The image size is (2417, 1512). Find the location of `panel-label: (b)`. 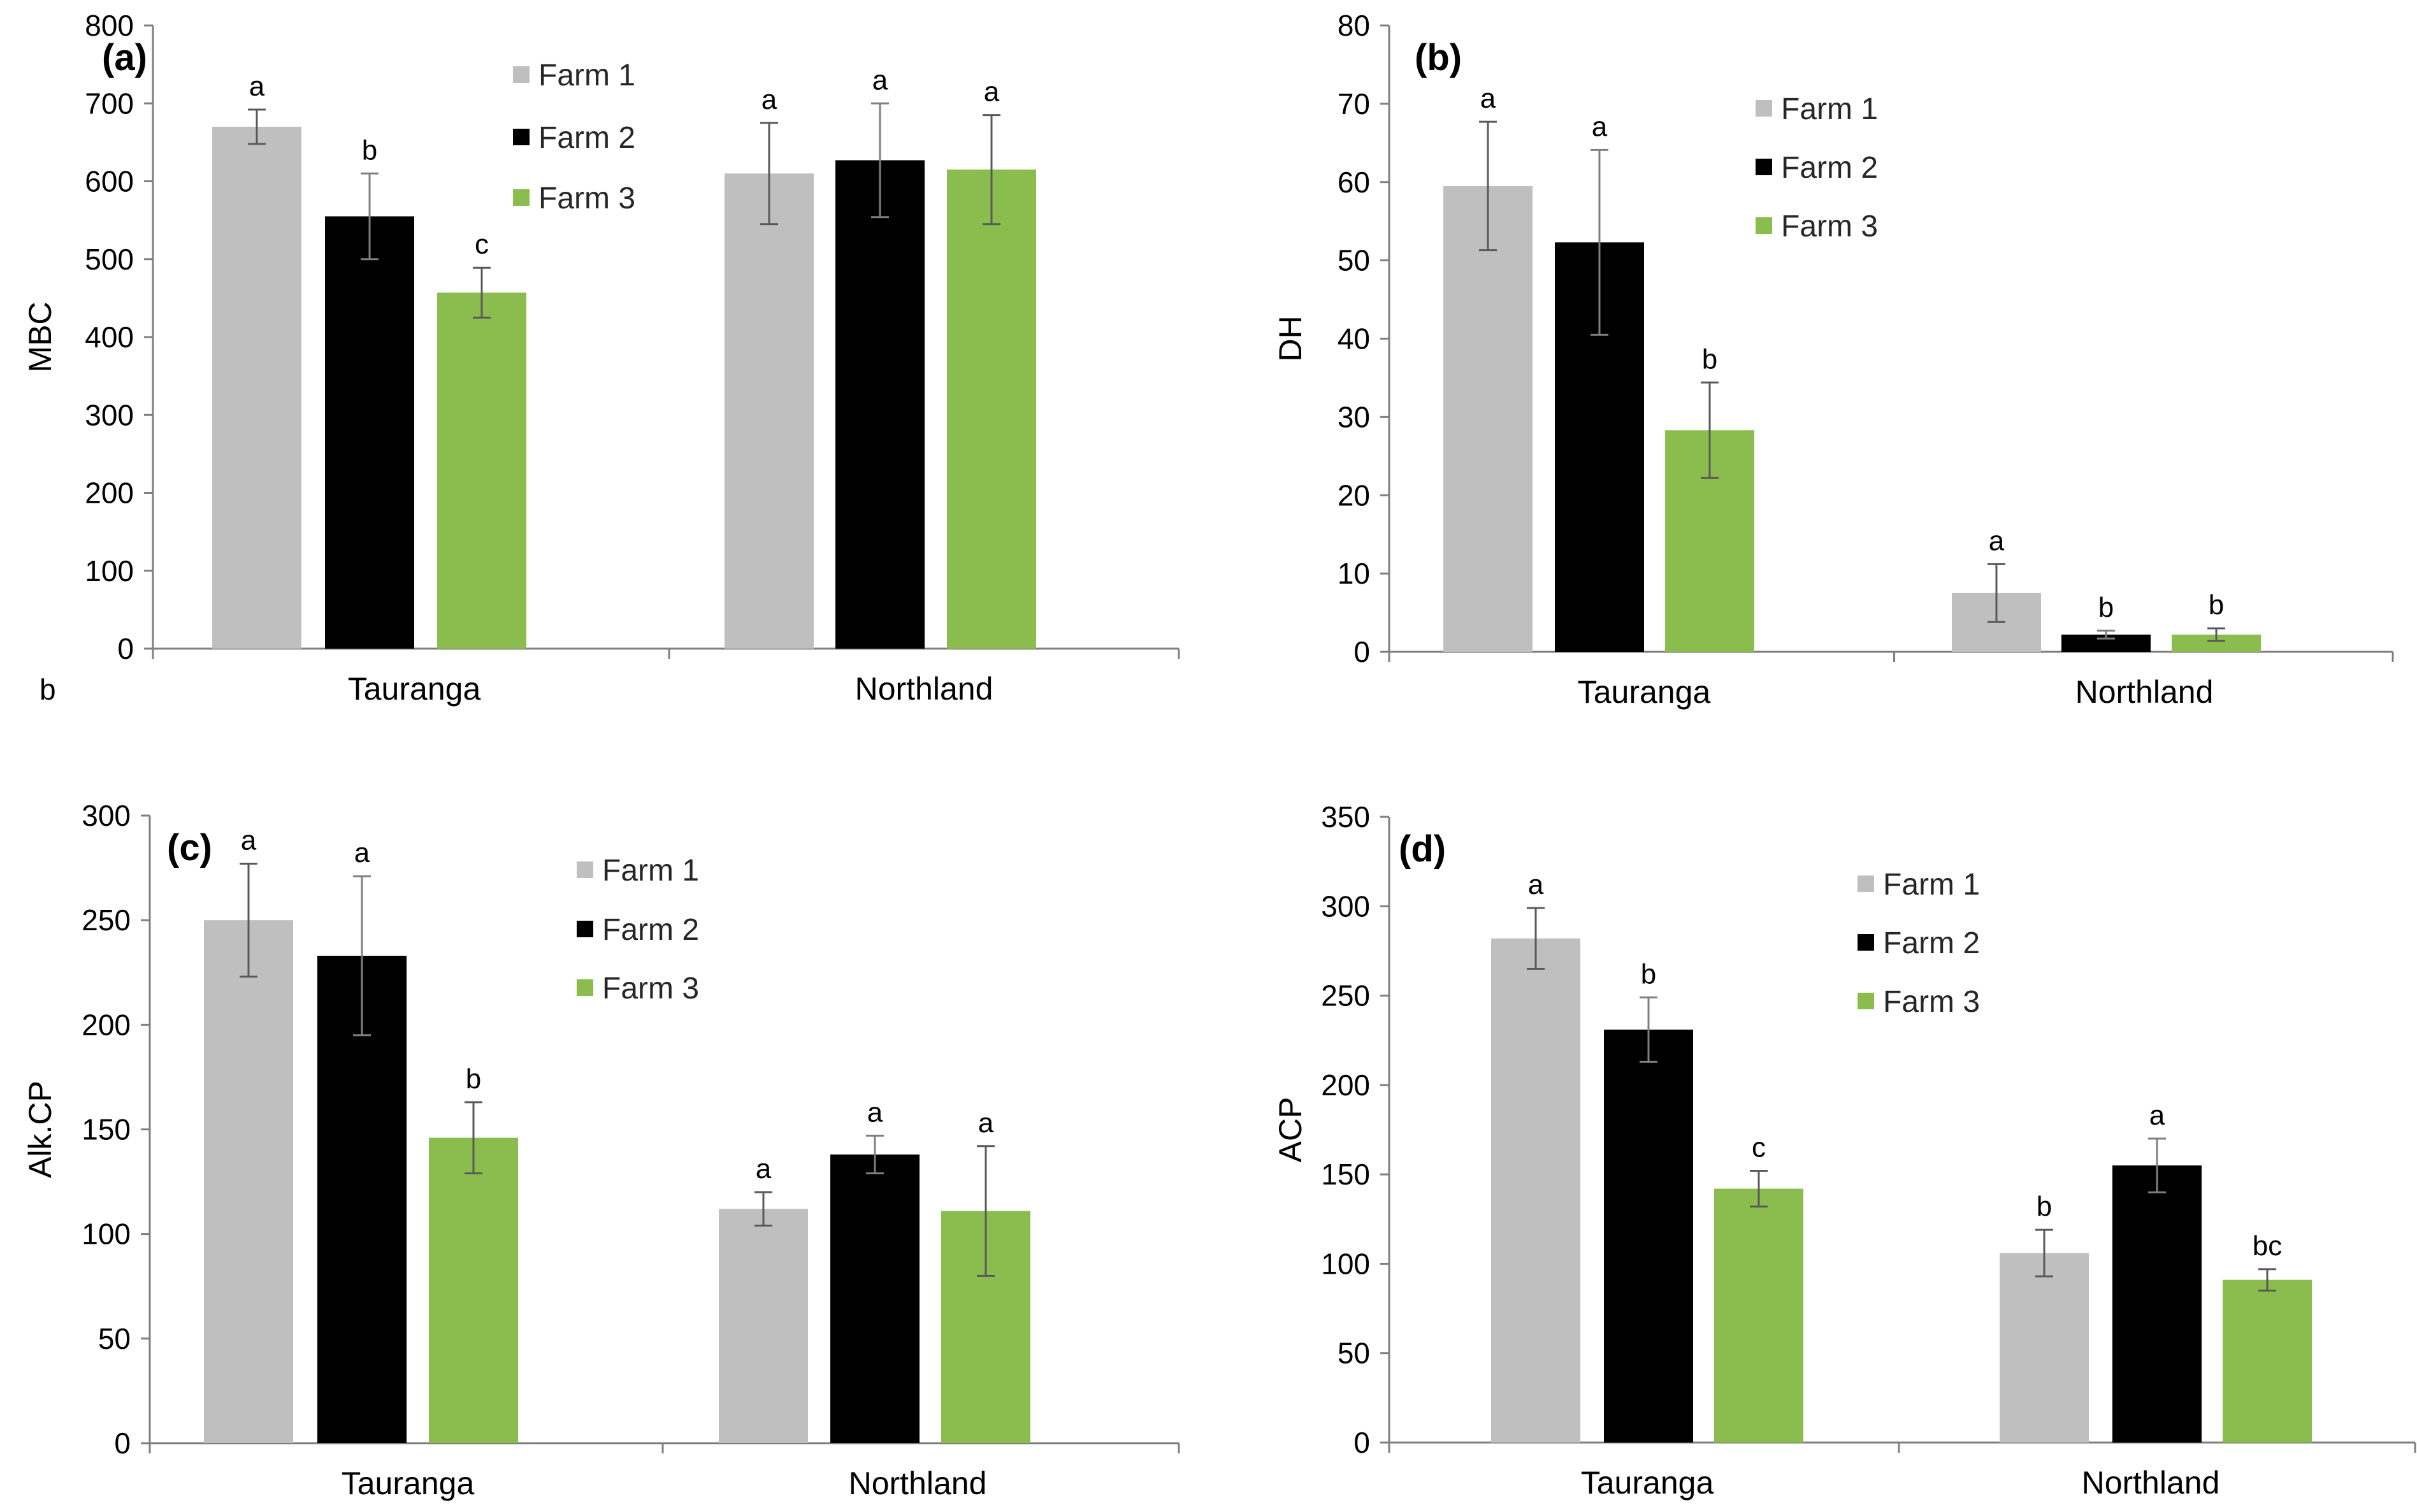

panel-label: (b) is located at coordinates (1438, 57).